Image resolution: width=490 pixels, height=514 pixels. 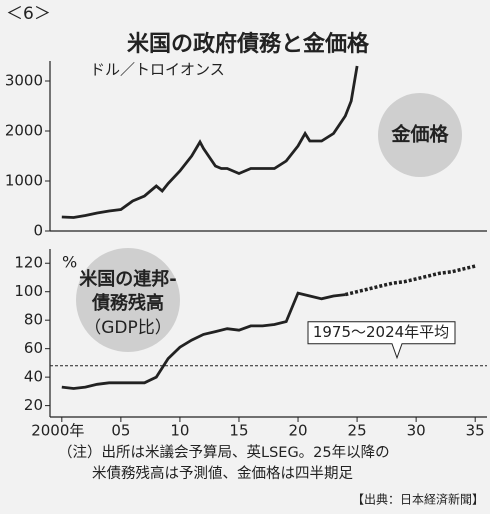 What do you see at coordinates (128, 328) in the screenshot?
I see `annotation: （GDP比）` at bounding box center [128, 328].